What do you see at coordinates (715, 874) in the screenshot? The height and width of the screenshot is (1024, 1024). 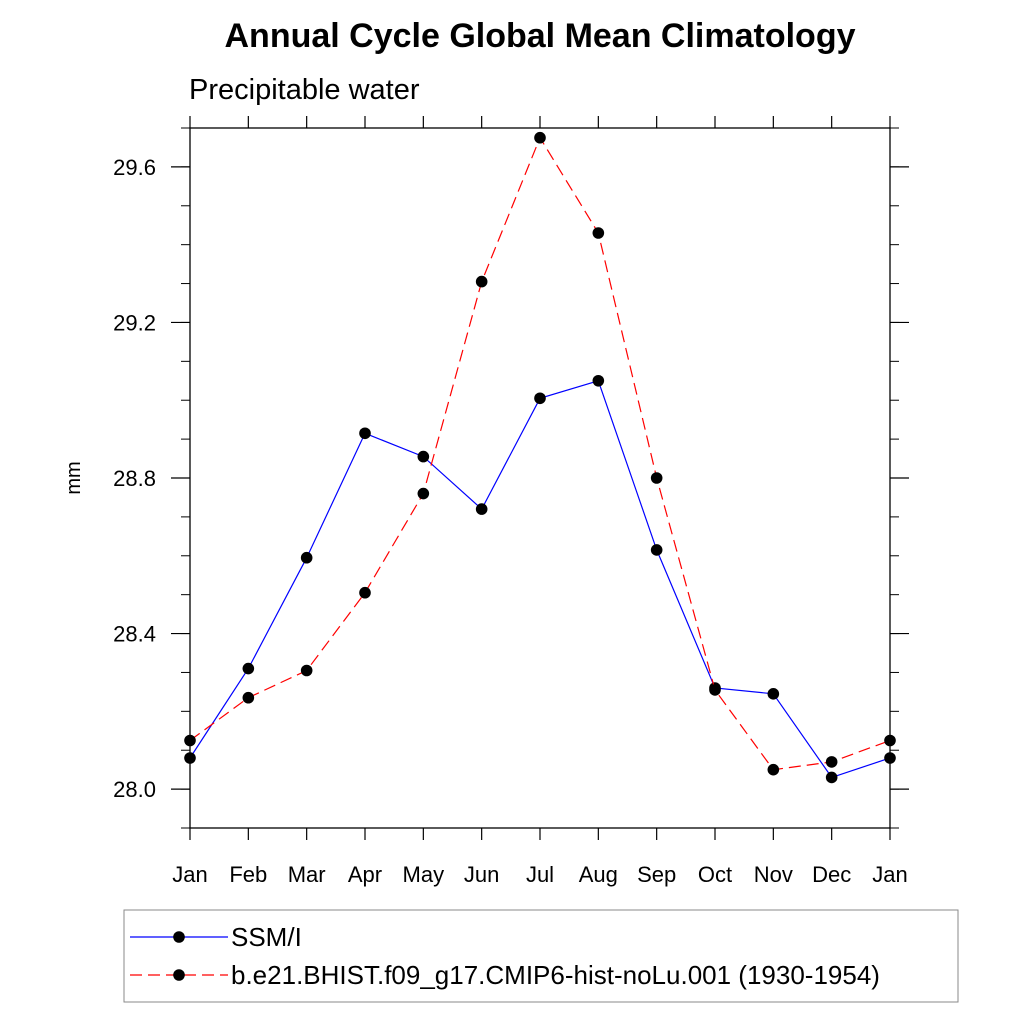 I see `x-tick-label: Oct` at bounding box center [715, 874].